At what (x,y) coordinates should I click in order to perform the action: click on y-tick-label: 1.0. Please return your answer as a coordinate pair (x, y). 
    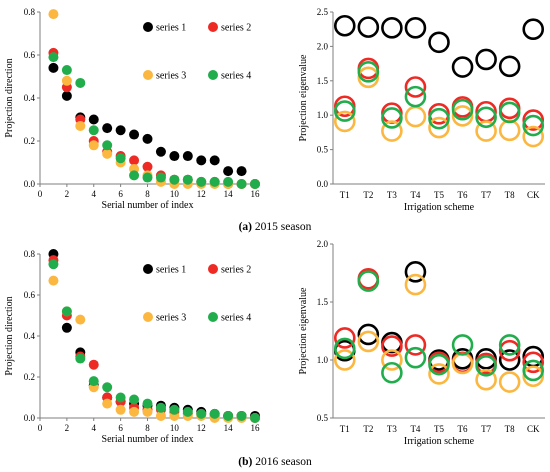
    Looking at the image, I should click on (323, 360).